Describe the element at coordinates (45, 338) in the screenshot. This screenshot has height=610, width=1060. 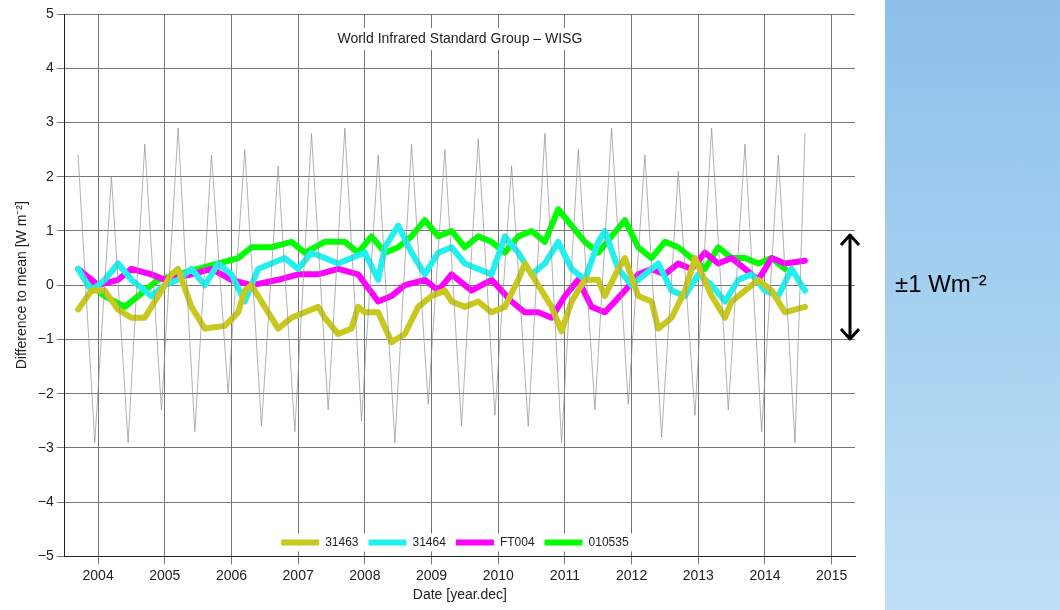
I see `y-tick-label: −1` at that location.